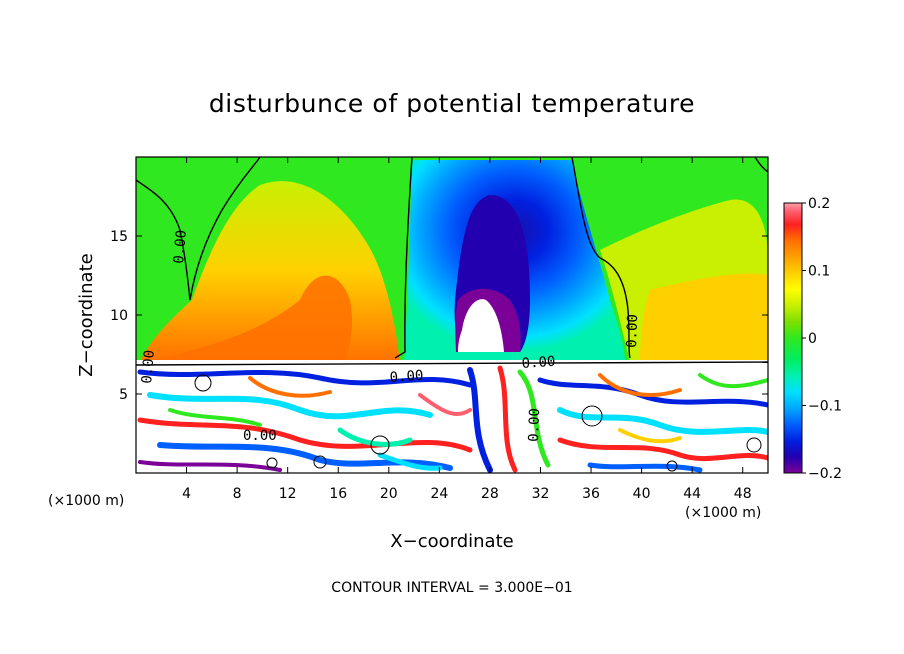  I want to click on x-tick-label: 36, so click(591, 494).